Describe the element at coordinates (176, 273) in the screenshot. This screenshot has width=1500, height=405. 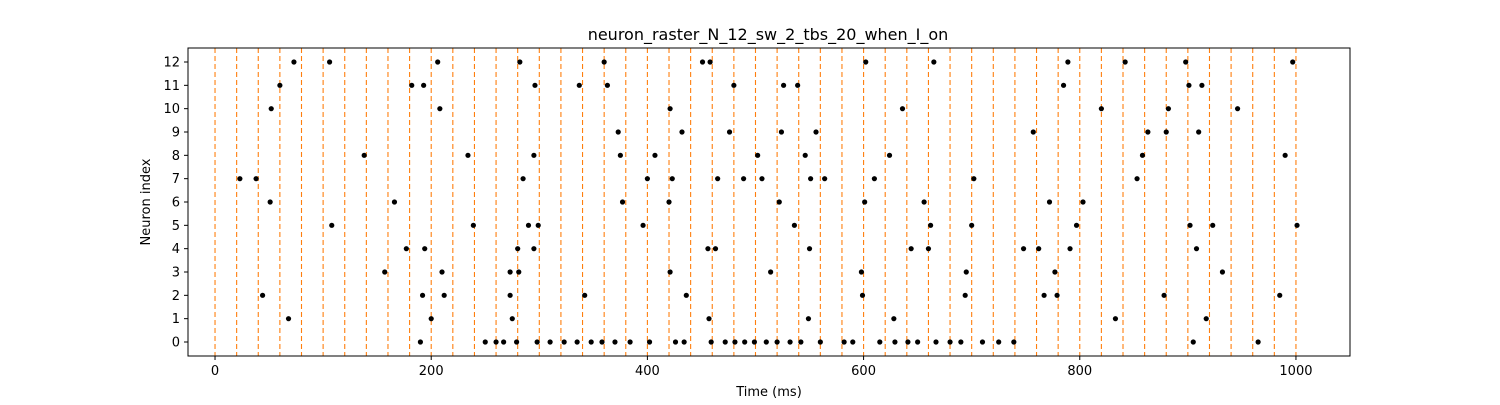
I see `y-tick-label: 3` at that location.